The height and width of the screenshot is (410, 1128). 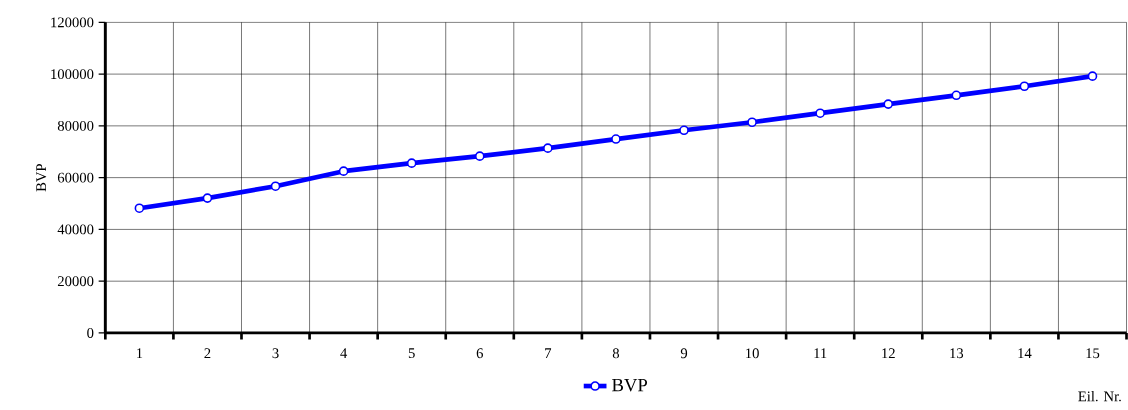 What do you see at coordinates (1025, 353) in the screenshot?
I see `x-tick-label: 14` at bounding box center [1025, 353].